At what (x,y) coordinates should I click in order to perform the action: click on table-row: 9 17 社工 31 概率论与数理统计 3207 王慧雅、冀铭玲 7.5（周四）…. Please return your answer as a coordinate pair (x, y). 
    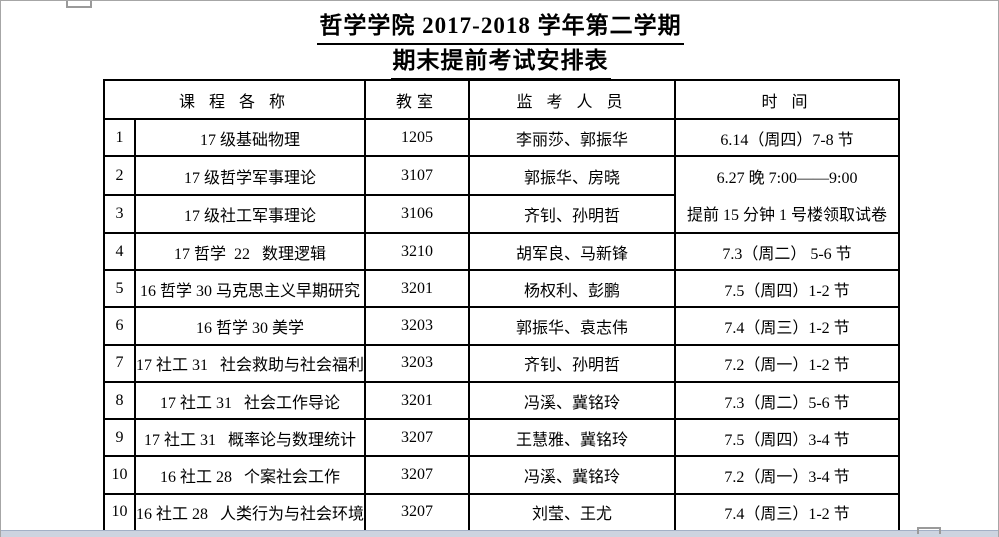
    Looking at the image, I should click on (502, 438).